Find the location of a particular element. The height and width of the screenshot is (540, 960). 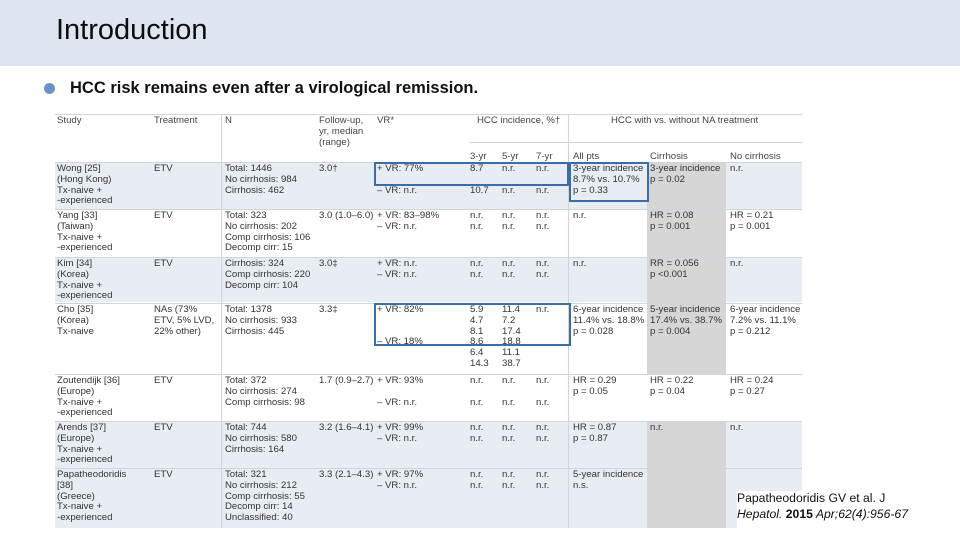

all-pts-cell: HR = 0.87 p = 0.87 is located at coordinates (595, 433).